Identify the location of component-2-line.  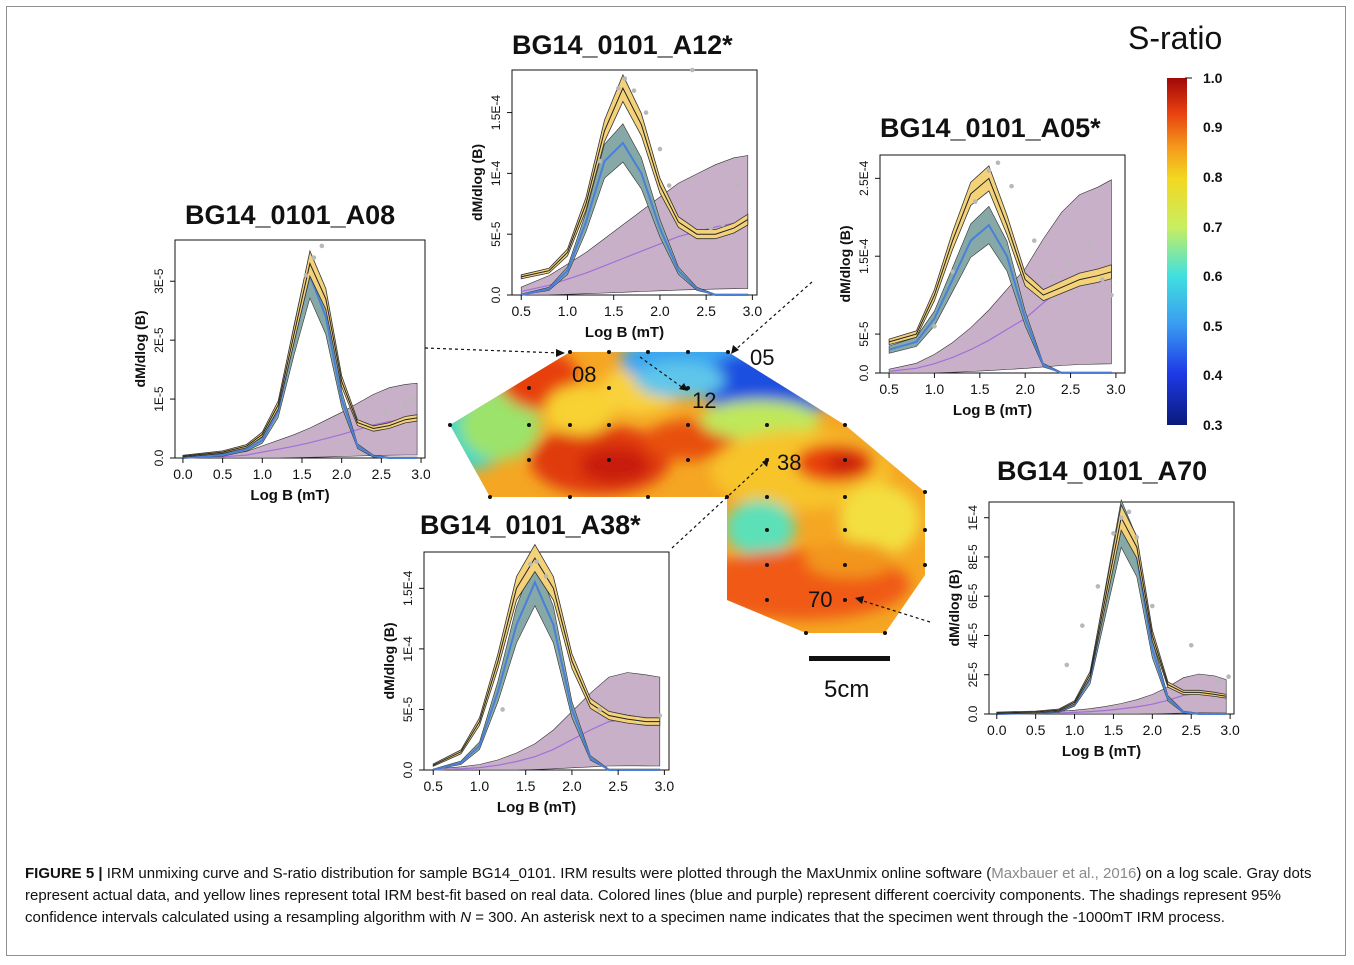
(634, 256).